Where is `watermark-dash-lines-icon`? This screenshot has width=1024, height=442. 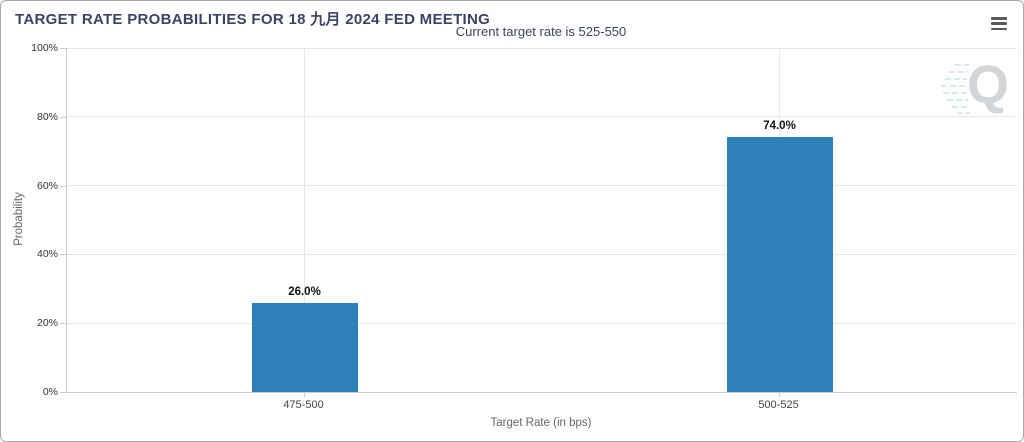 watermark-dash-lines-icon is located at coordinates (955, 89).